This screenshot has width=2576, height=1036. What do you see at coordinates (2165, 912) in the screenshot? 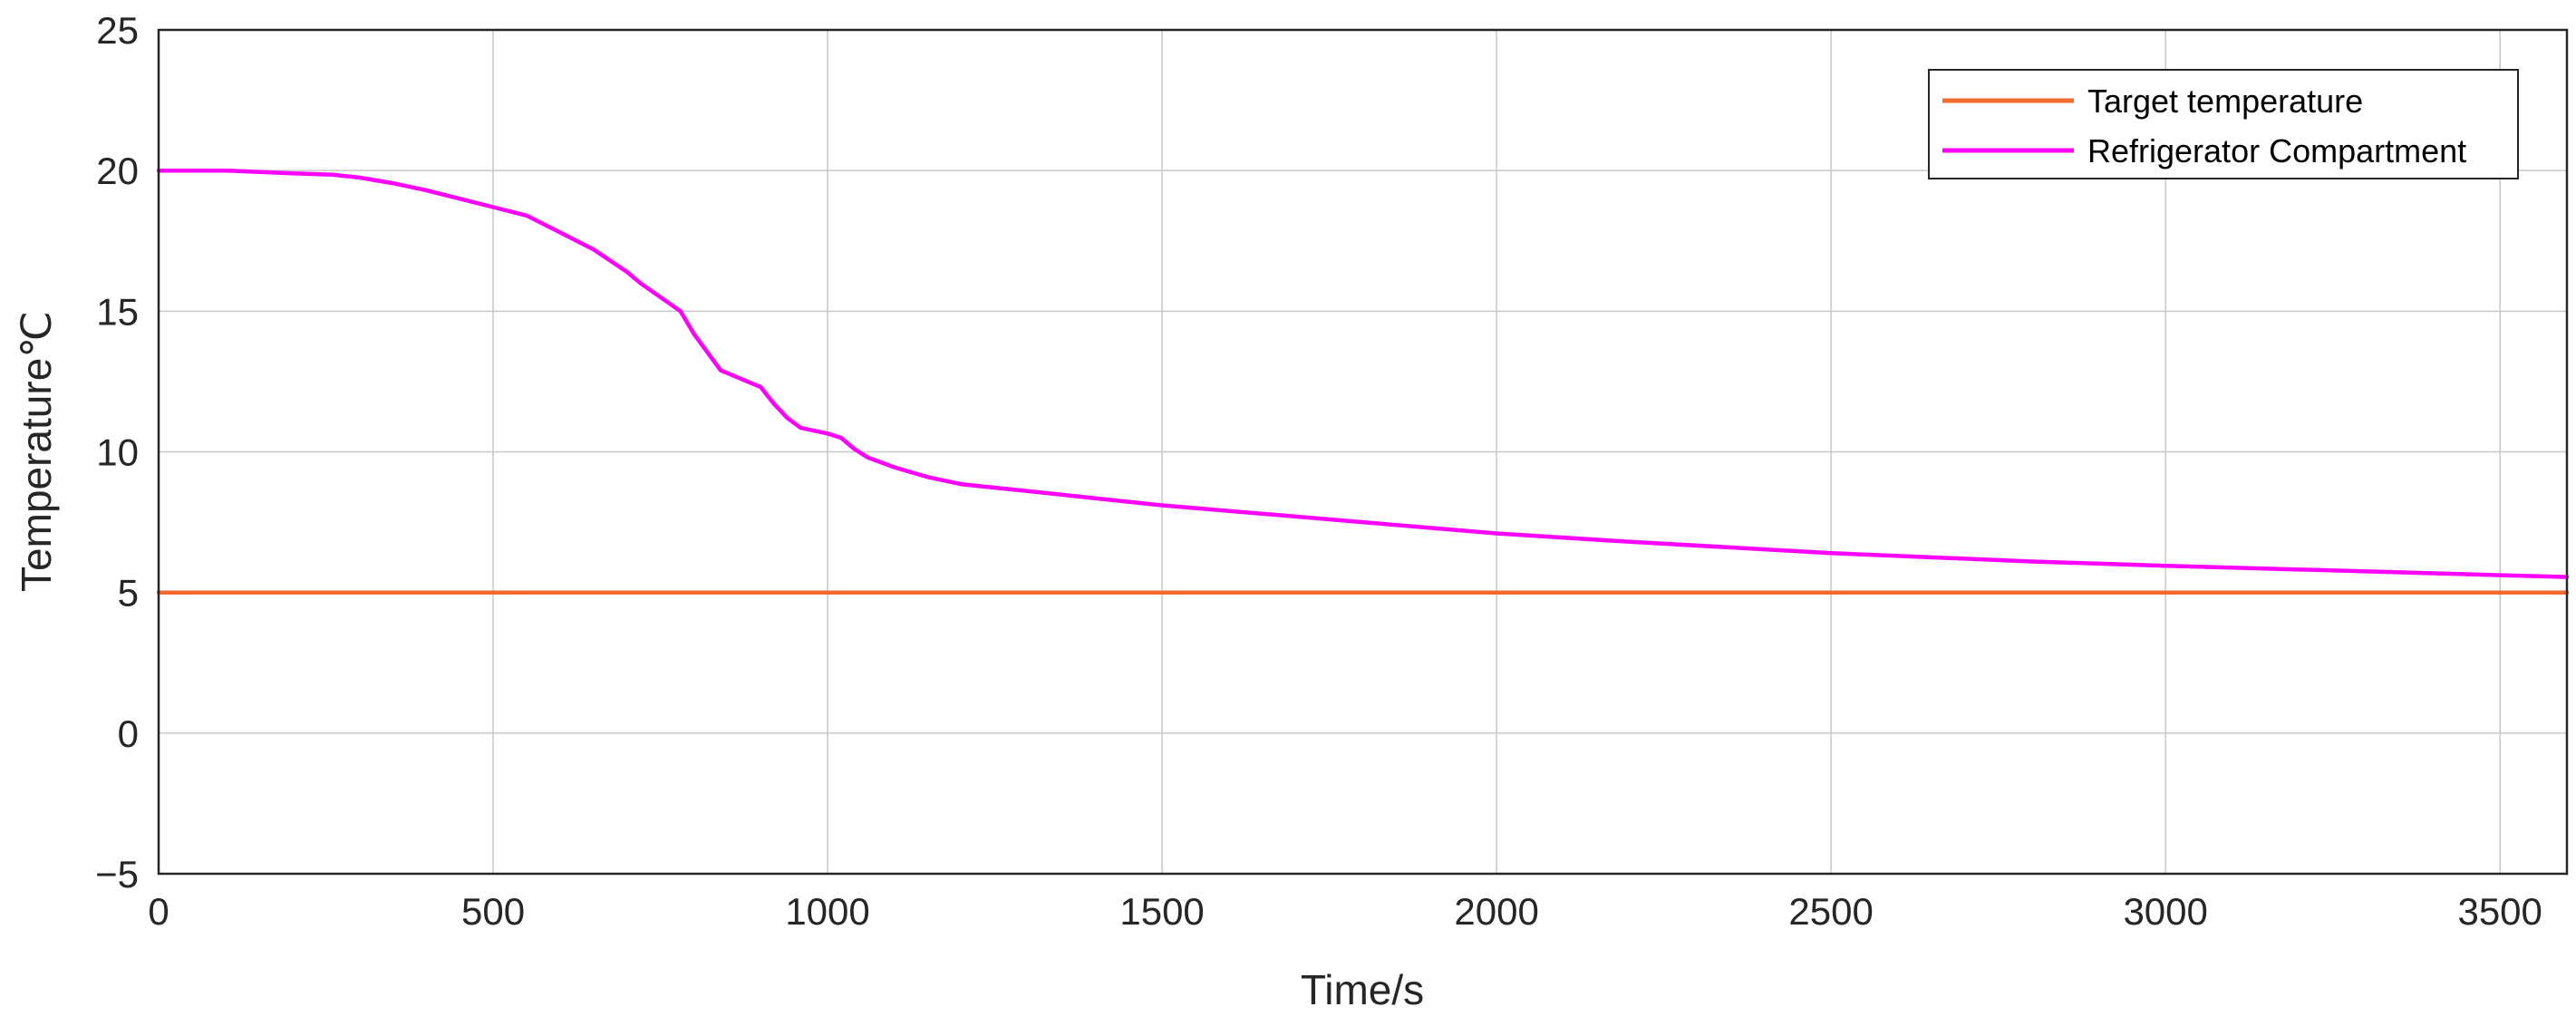
I see `x-tick-label-3000: 3000` at bounding box center [2165, 912].